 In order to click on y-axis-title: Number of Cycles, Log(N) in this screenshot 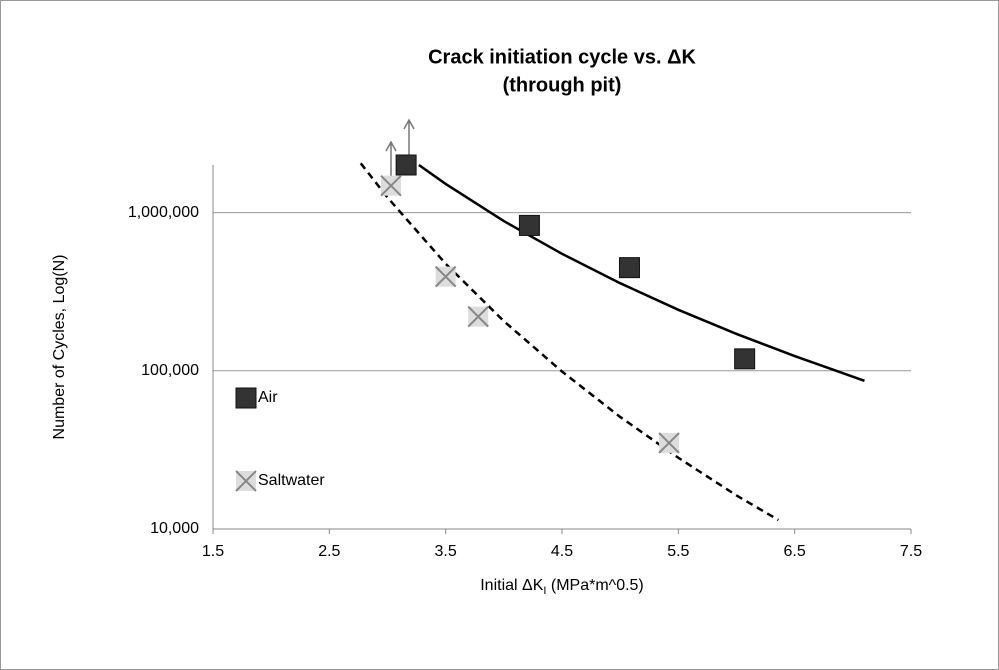, I will do `click(59, 347)`.